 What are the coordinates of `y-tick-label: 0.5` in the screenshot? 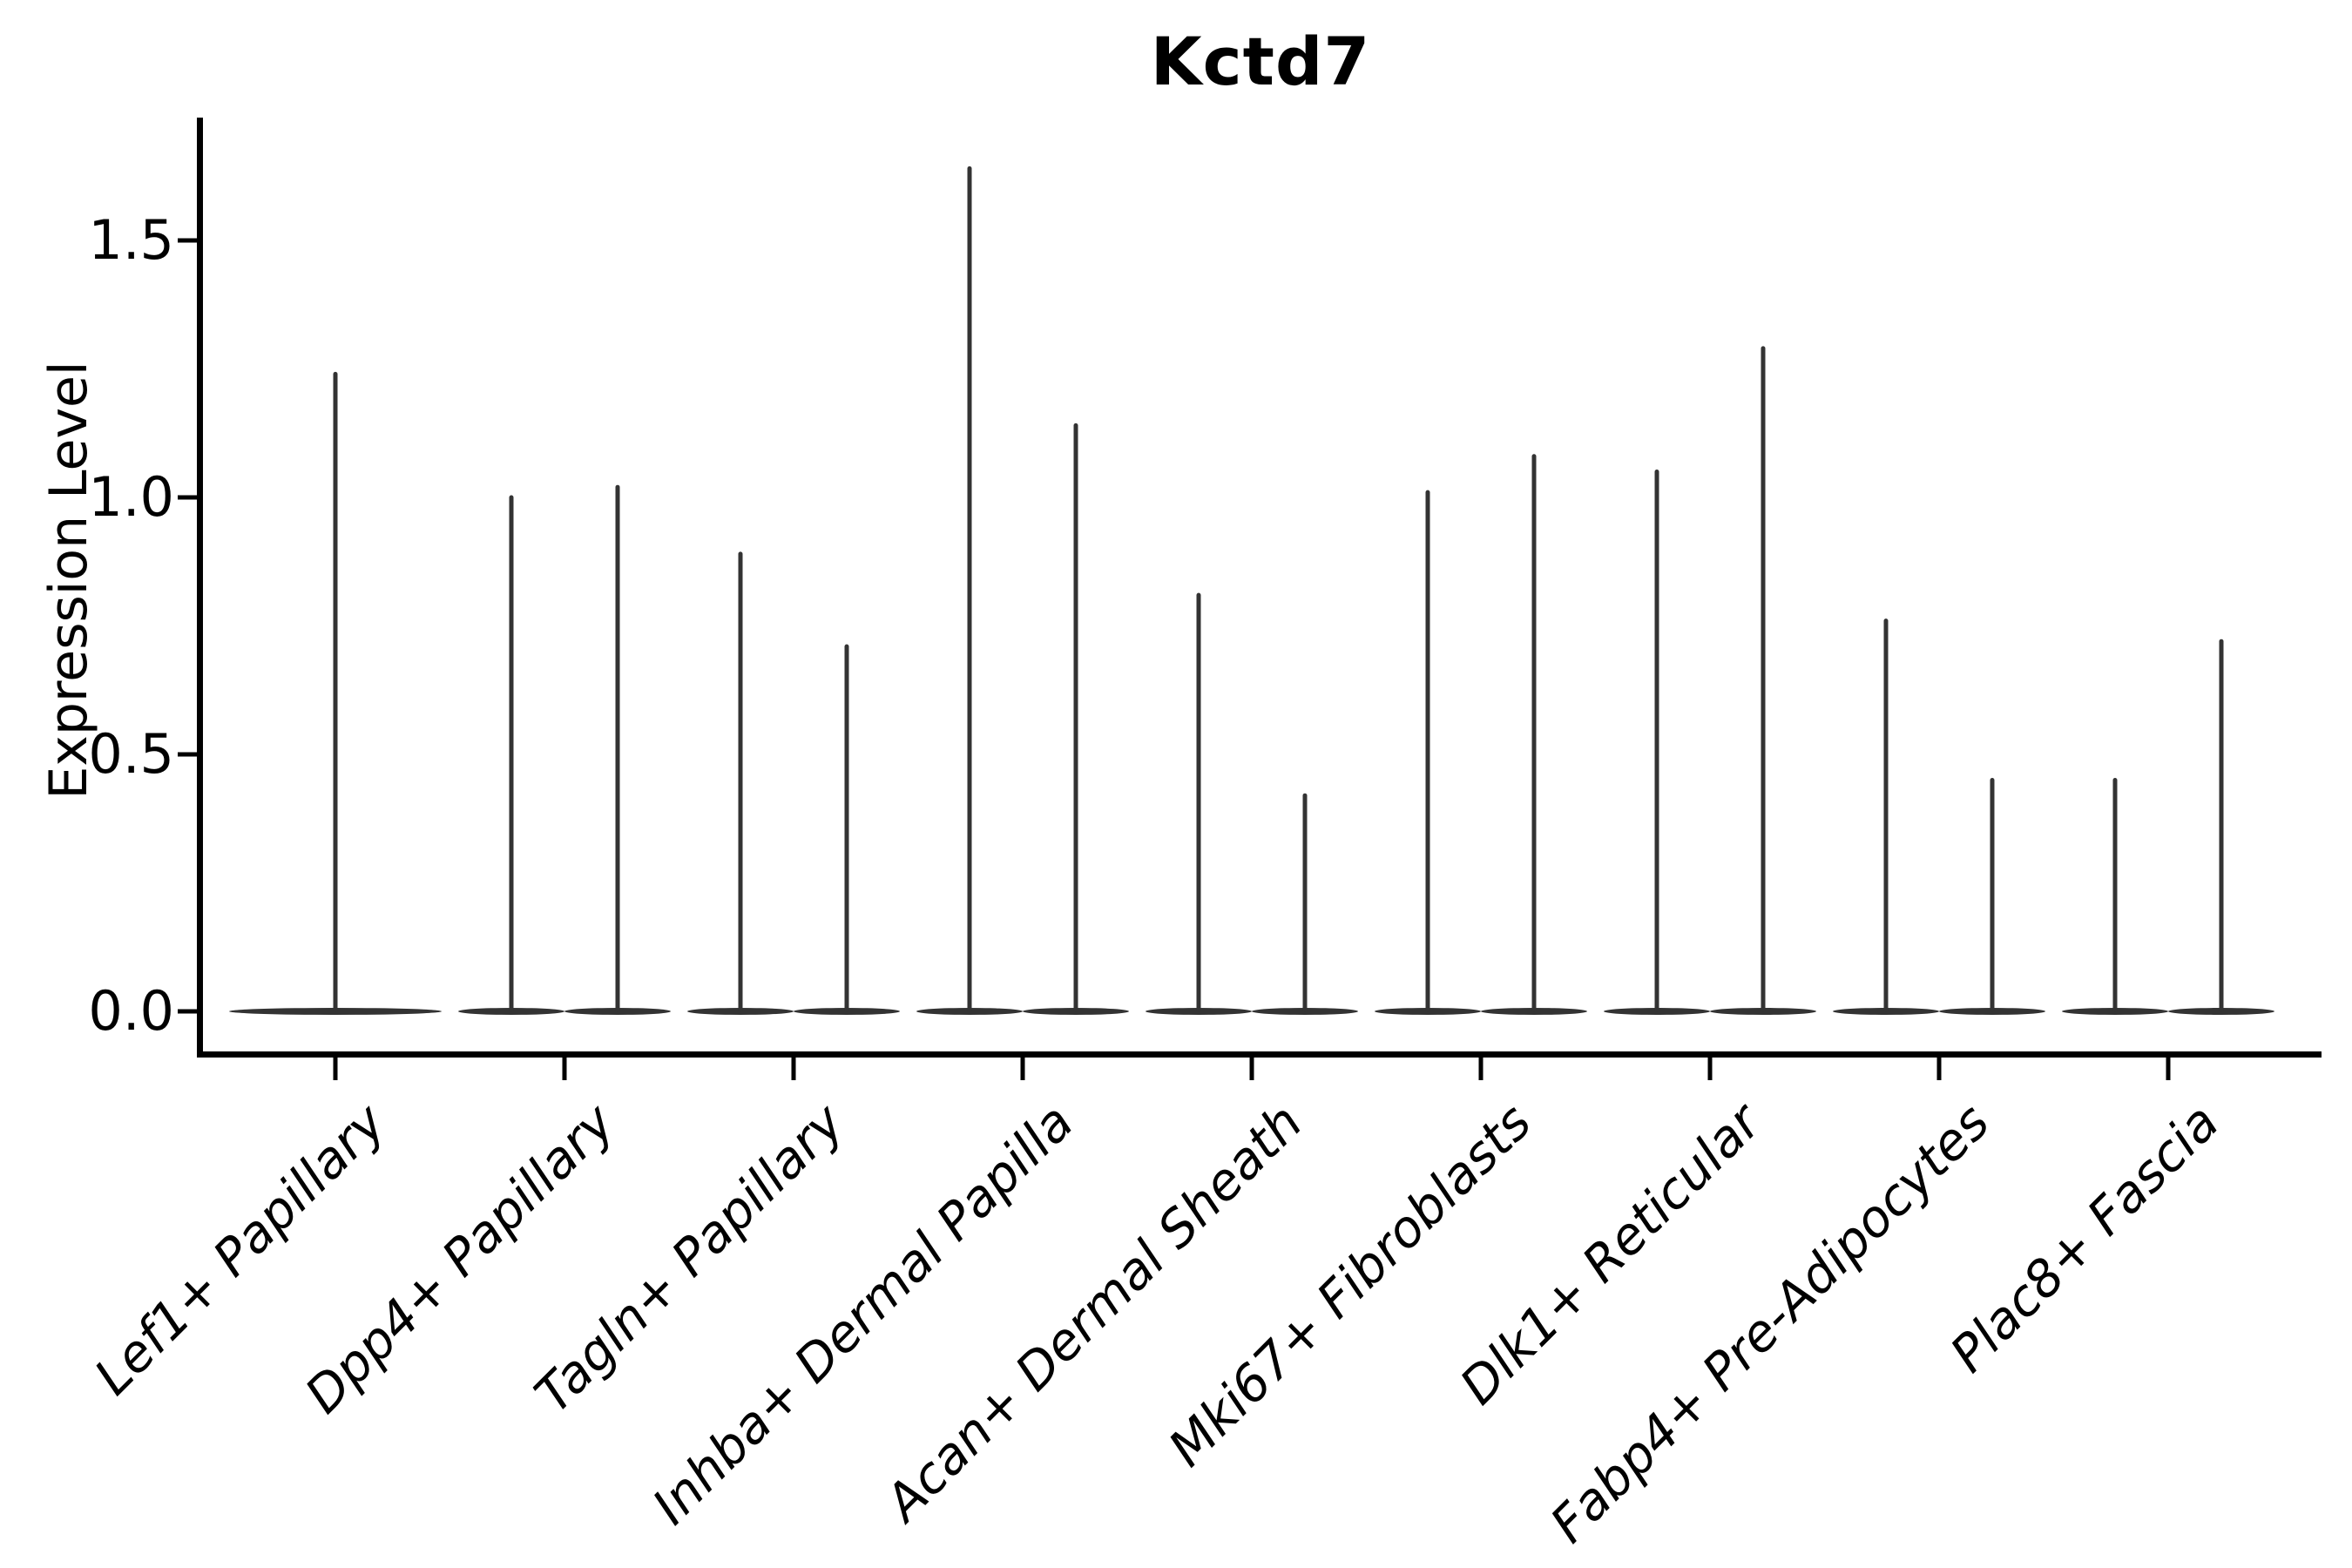 It's located at (131, 754).